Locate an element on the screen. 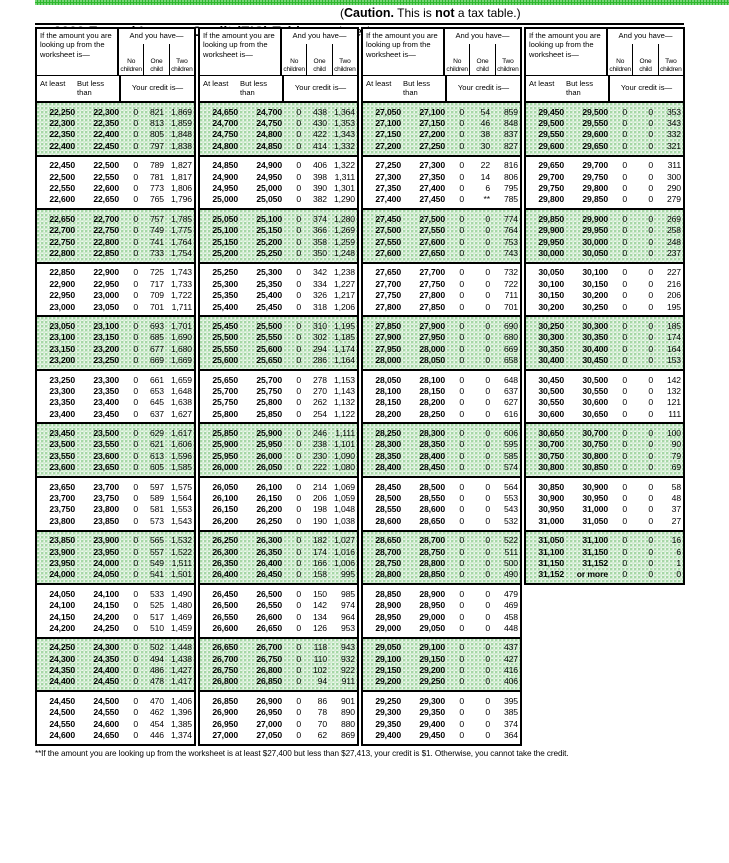 The width and height of the screenshot is (729, 863). but-less-than-value: 22,950 is located at coordinates (106, 283).